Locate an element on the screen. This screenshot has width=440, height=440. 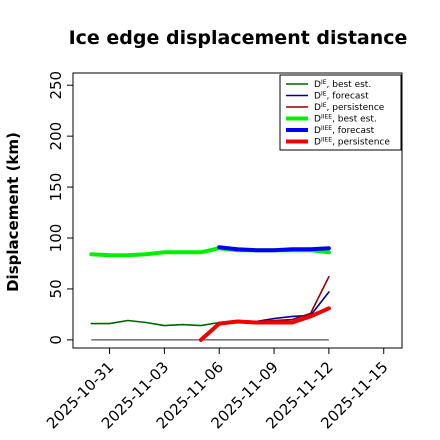
legend-entry-0: DIE, best est. is located at coordinates (342, 84).